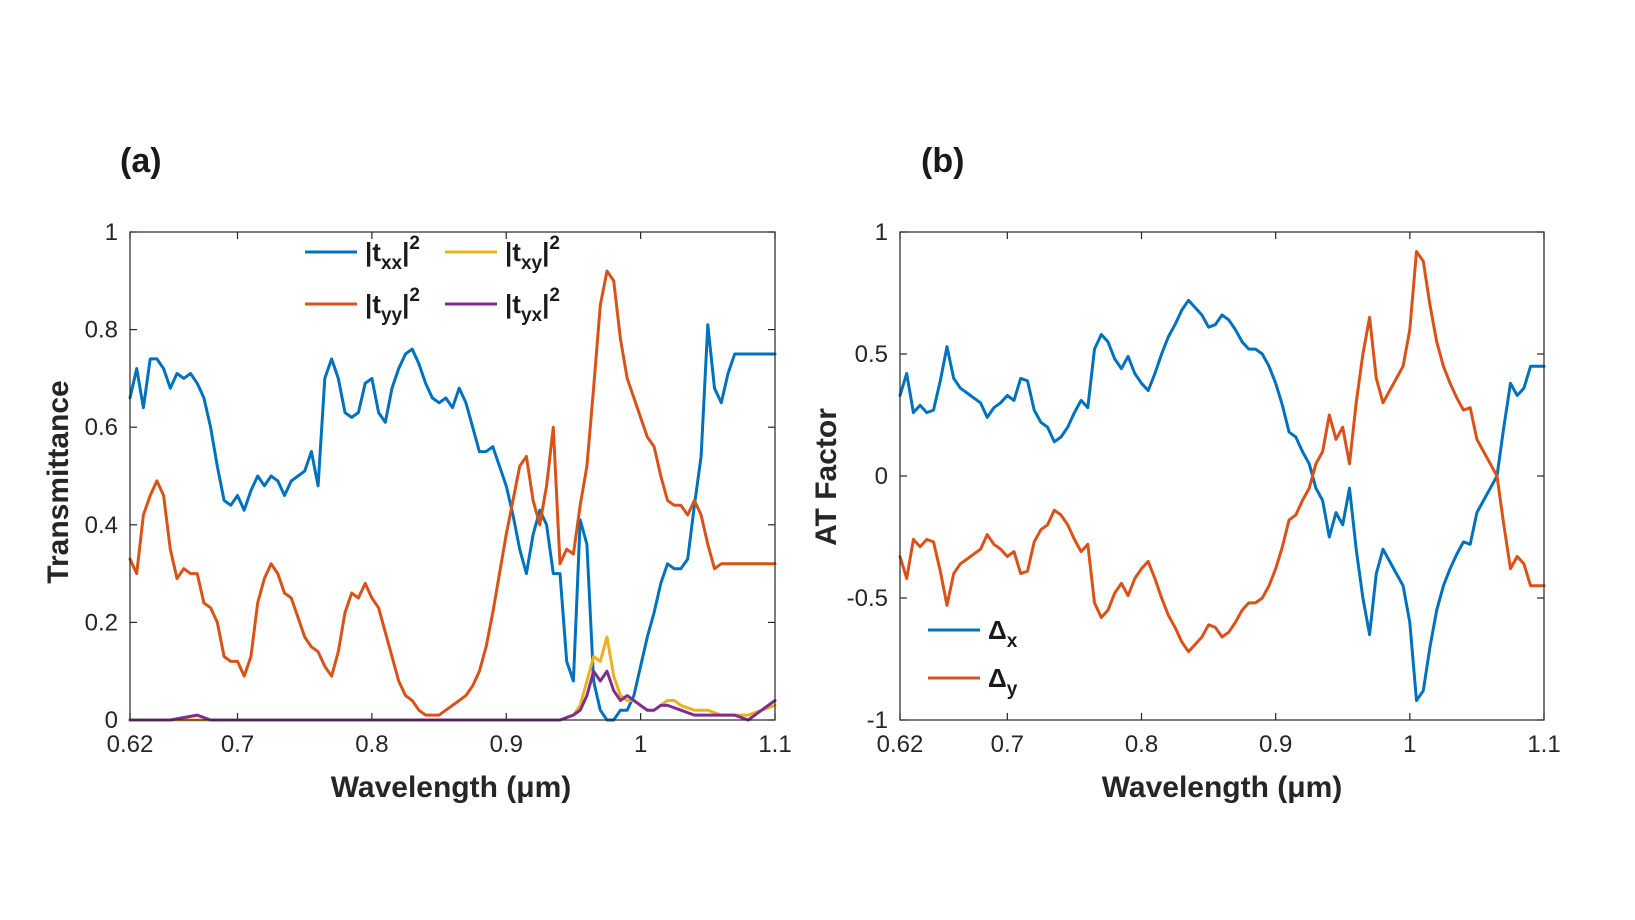 The width and height of the screenshot is (1635, 920). What do you see at coordinates (432, 279) in the screenshot?
I see `legend-a: |txx|2 |txy|2 |tyy|2 |tyx|2` at bounding box center [432, 279].